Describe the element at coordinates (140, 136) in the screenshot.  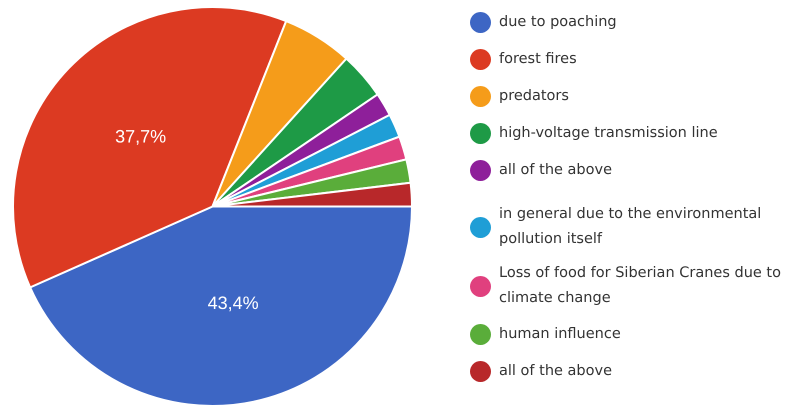
I see `data-label: 37,7%` at that location.